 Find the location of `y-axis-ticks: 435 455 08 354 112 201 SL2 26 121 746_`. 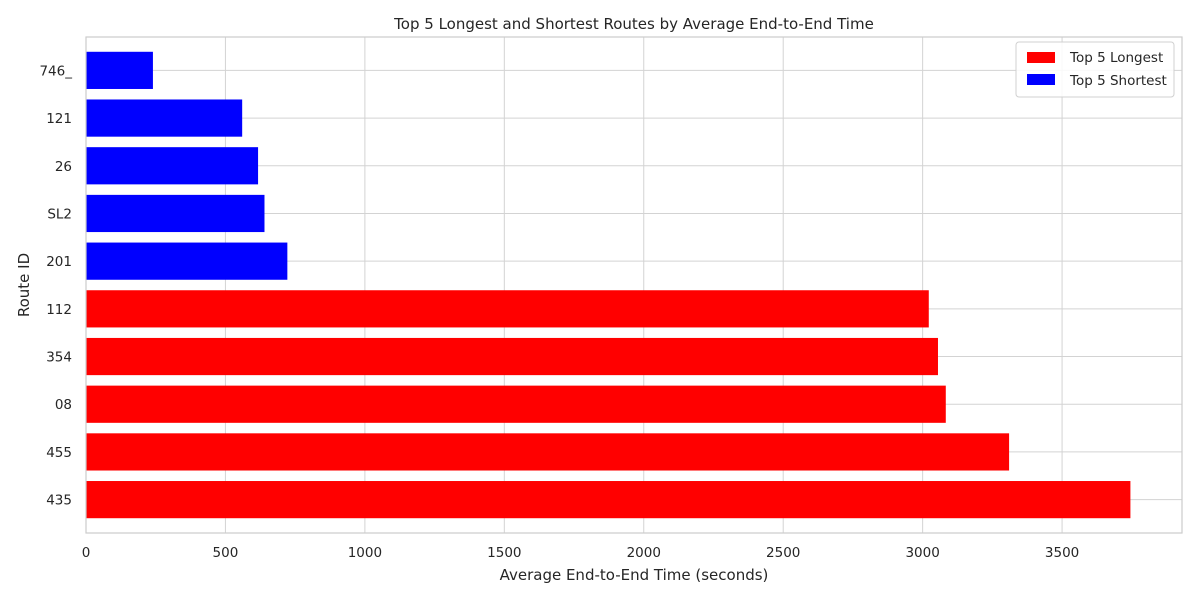

y-axis-ticks: 435 455 08 354 112 201 SL2 26 121 746_ is located at coordinates (55, 285).